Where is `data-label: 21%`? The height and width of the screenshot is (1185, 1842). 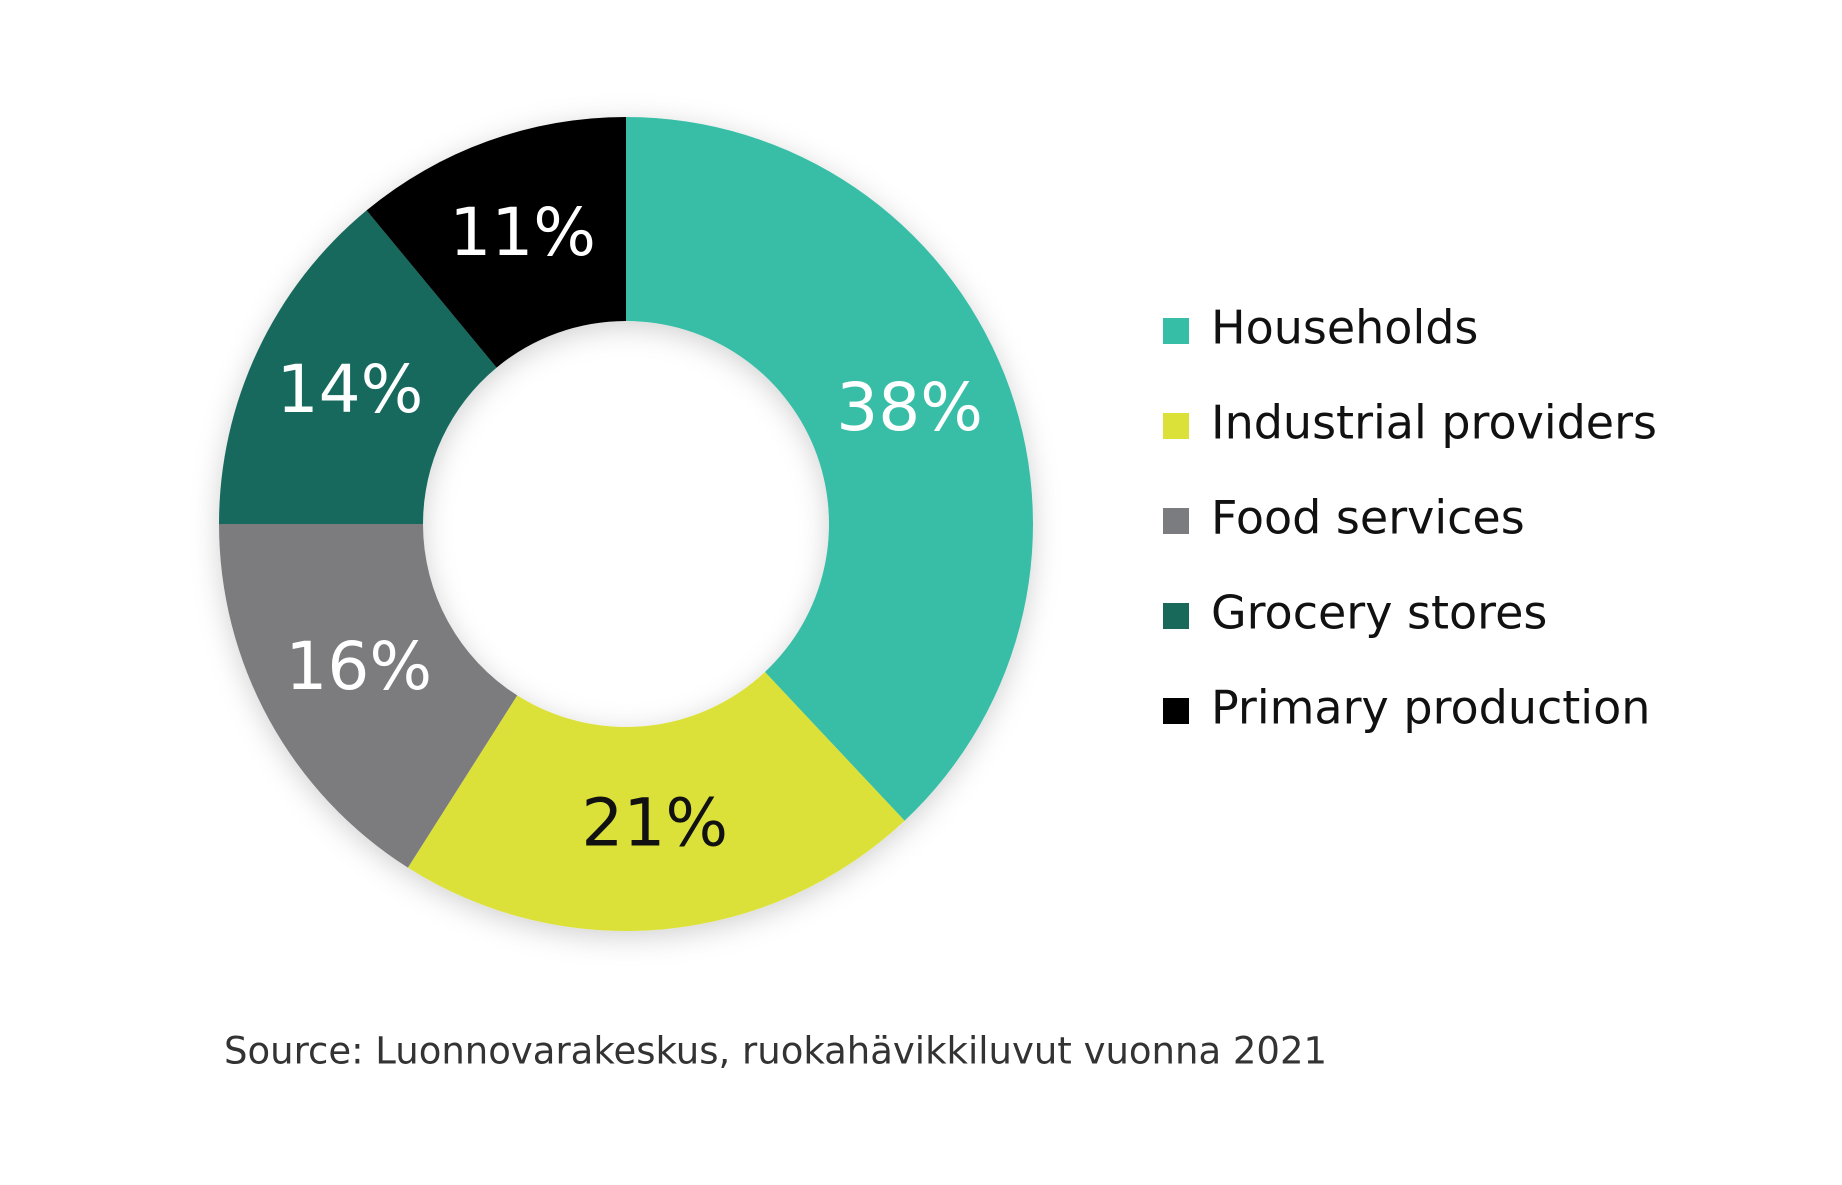 data-label: 21% is located at coordinates (654, 823).